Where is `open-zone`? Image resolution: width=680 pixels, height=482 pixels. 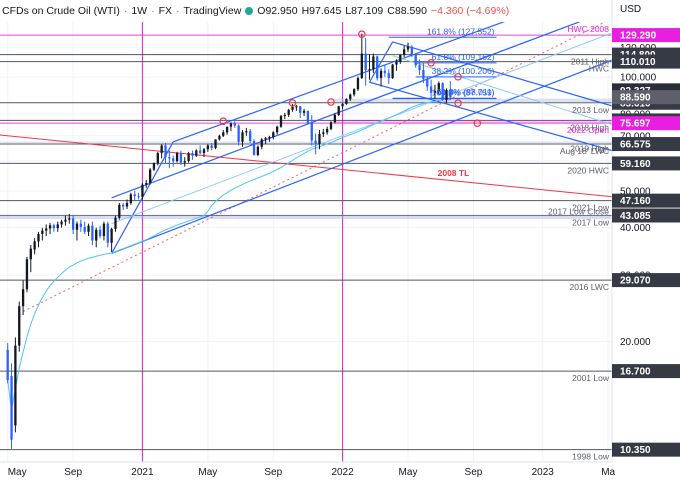 open-zone is located at coordinates (473, 122).